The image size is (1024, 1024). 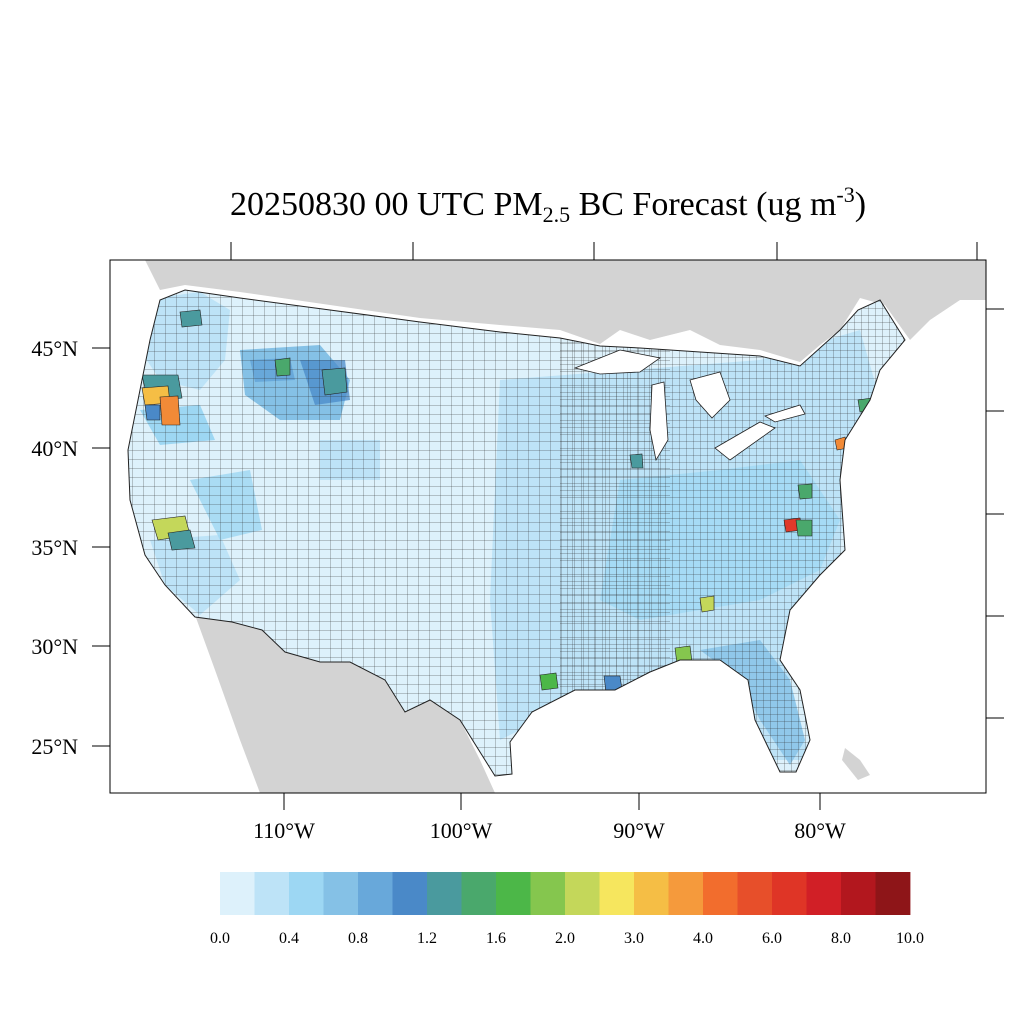 I want to click on lake-superior, so click(x=617, y=362).